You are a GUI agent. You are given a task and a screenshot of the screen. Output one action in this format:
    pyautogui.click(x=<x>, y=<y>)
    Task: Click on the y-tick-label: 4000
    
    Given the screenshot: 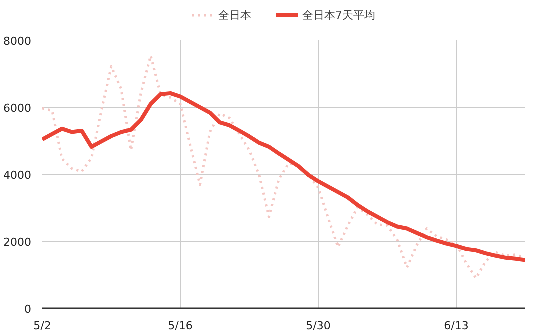 What is the action you would take?
    pyautogui.click(x=18, y=175)
    